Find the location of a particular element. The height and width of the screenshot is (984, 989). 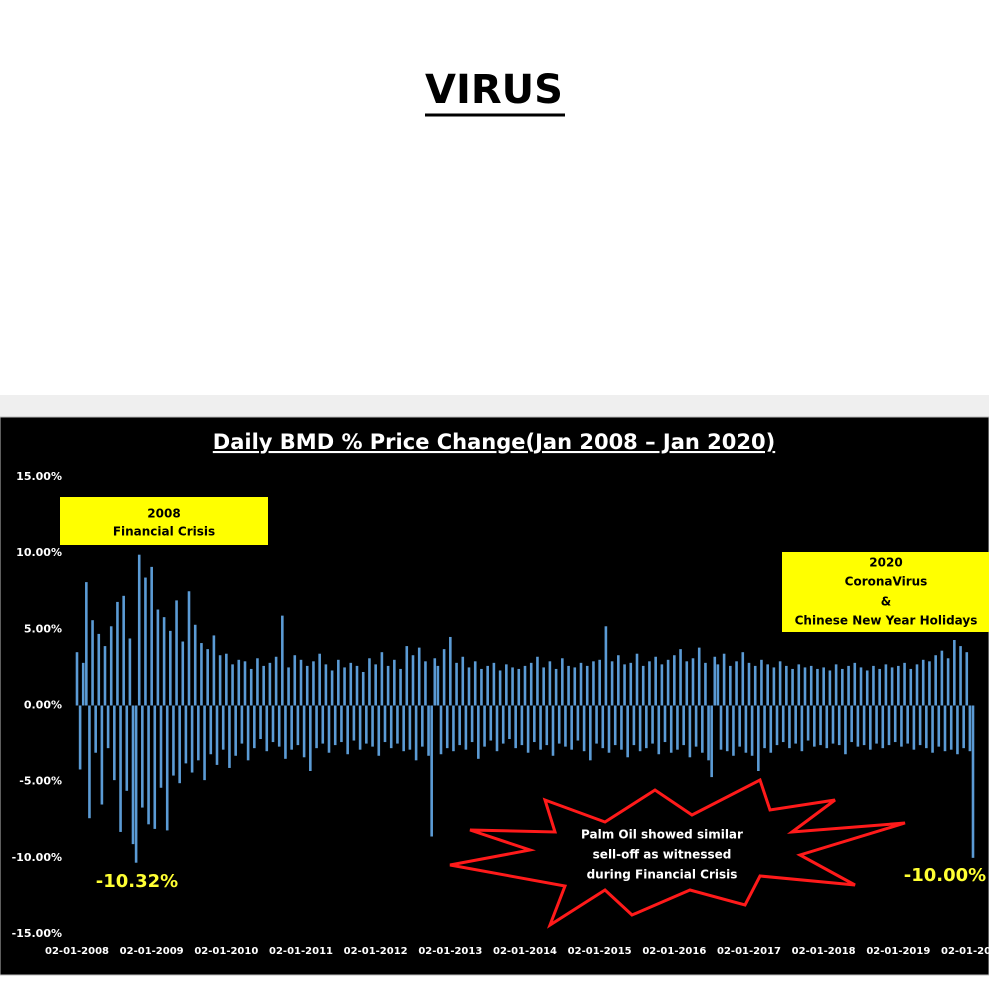

x-tick-label: 02-01-2008 is located at coordinates (77, 951).